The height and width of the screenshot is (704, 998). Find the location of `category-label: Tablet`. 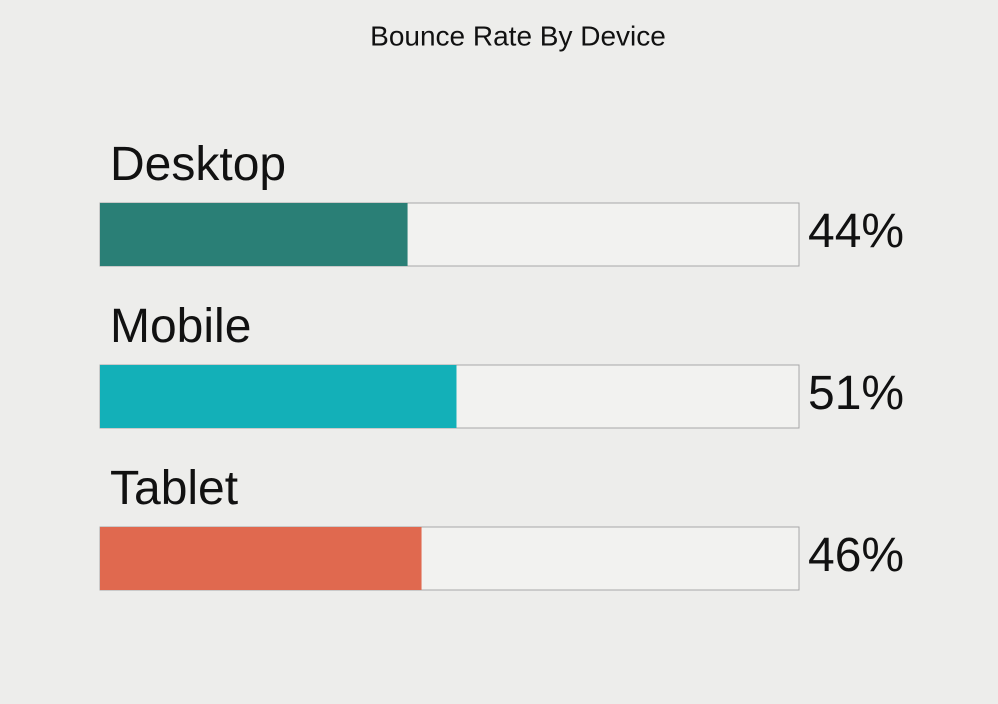

category-label: Tablet is located at coordinates (174, 488).